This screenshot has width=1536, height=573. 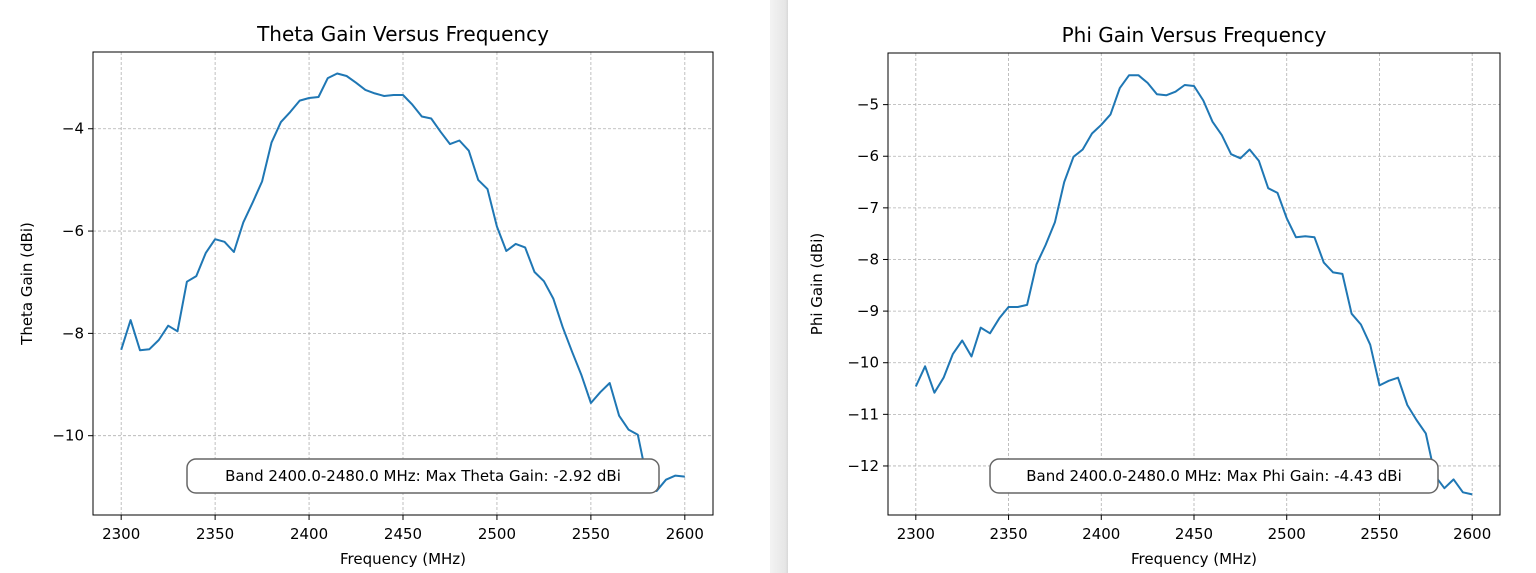 I want to click on y-tick-label: −9, so click(x=868, y=311).